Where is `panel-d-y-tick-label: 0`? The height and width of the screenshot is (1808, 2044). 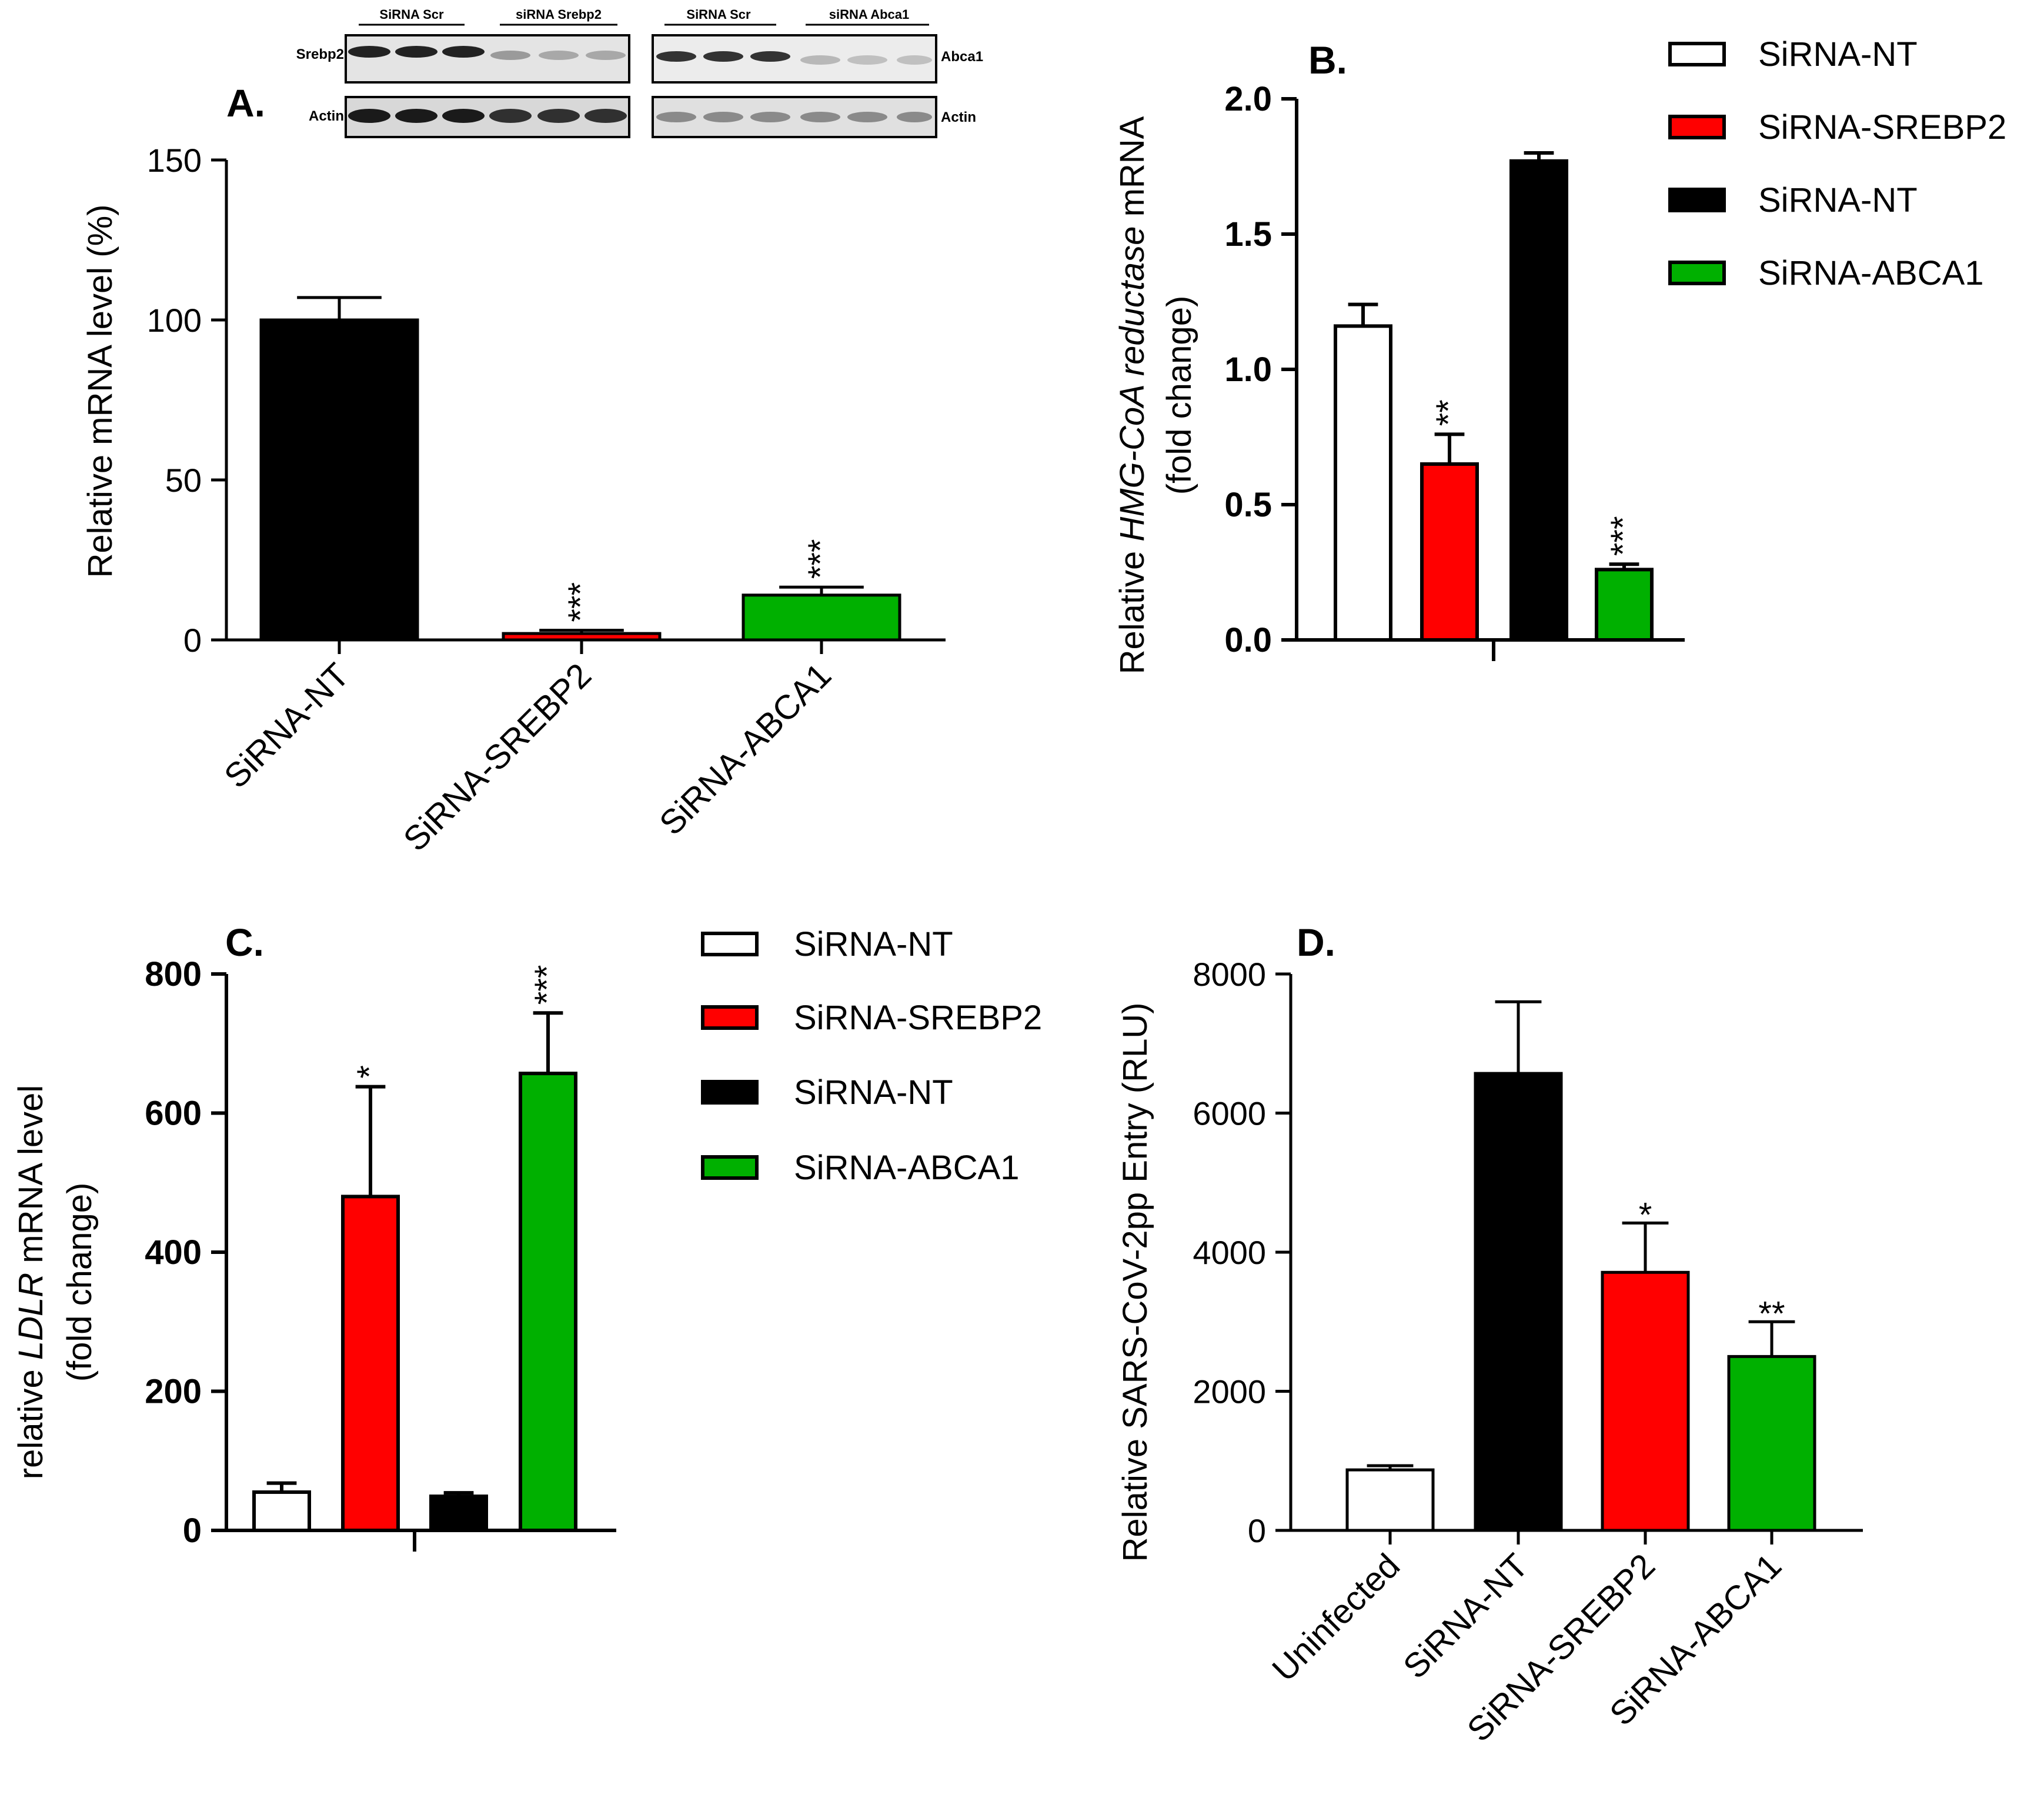
panel-d-y-tick-label: 0 is located at coordinates (1257, 1530).